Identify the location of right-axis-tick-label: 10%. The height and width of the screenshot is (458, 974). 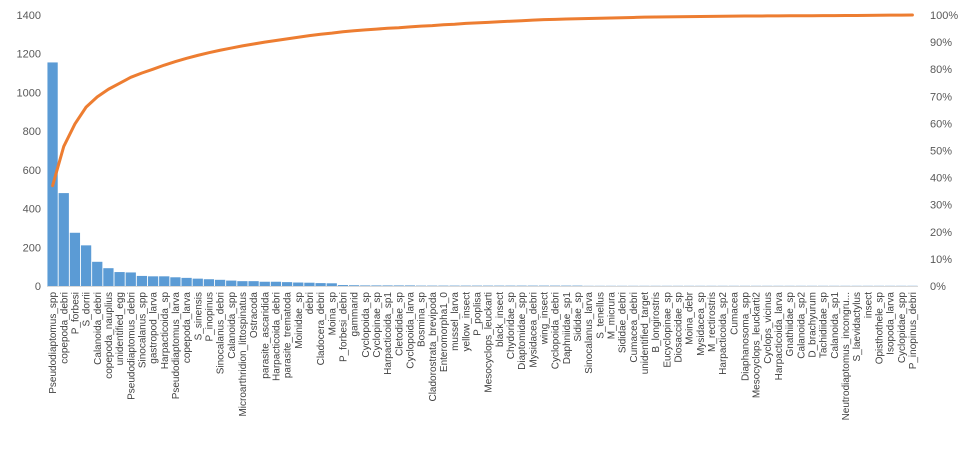
(941, 260).